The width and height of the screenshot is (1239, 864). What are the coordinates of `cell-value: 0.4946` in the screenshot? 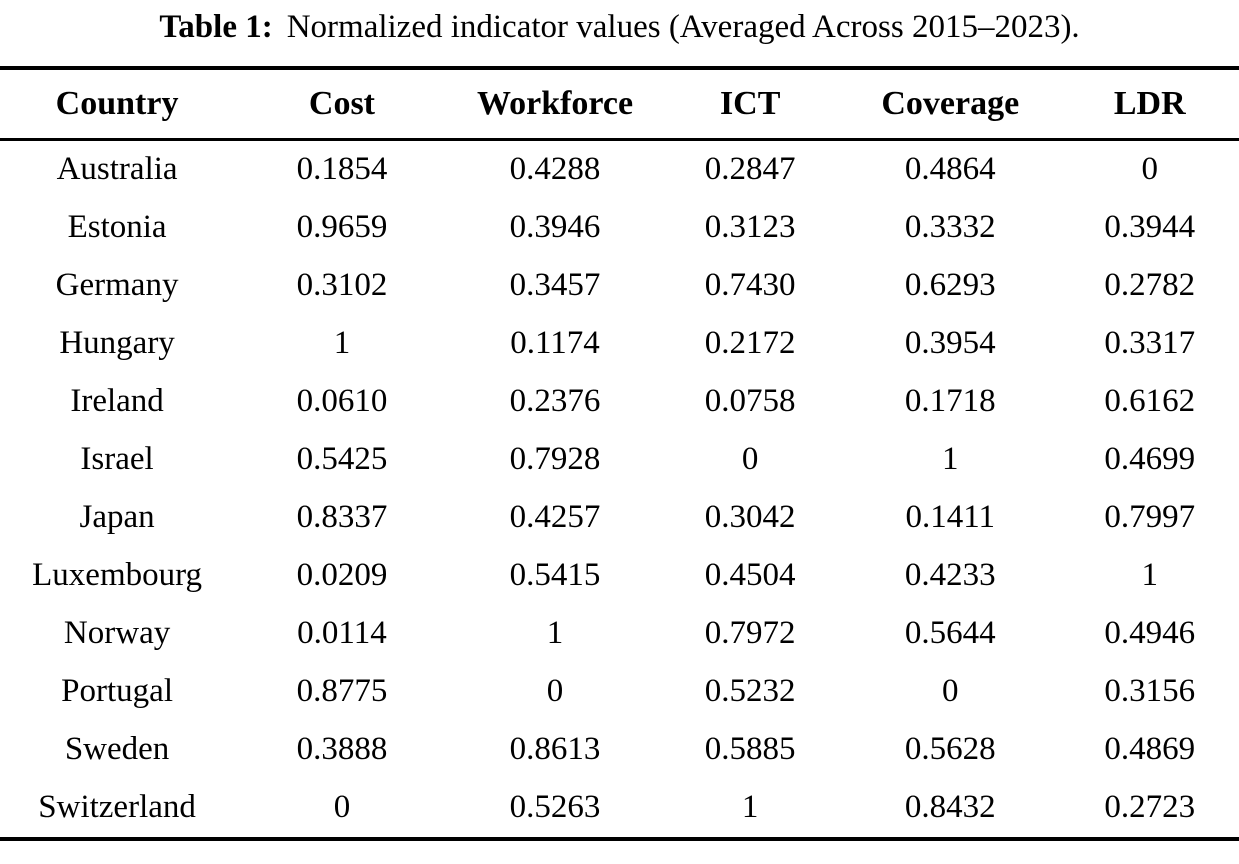 It's located at (1150, 633).